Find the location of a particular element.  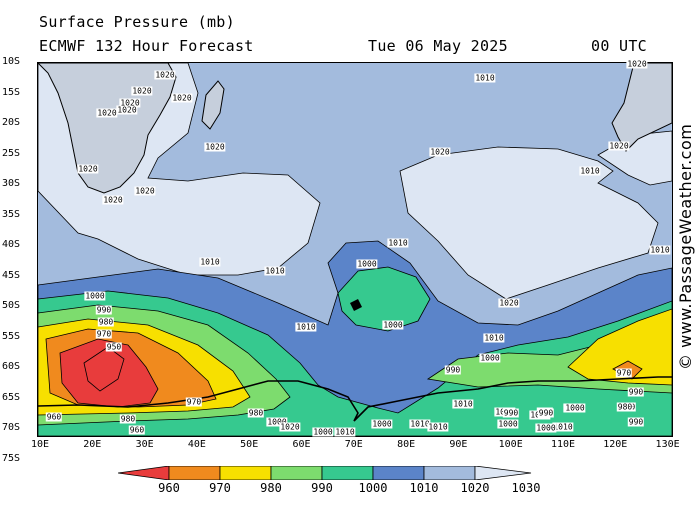

legend-label: 1020 is located at coordinates (475, 488).